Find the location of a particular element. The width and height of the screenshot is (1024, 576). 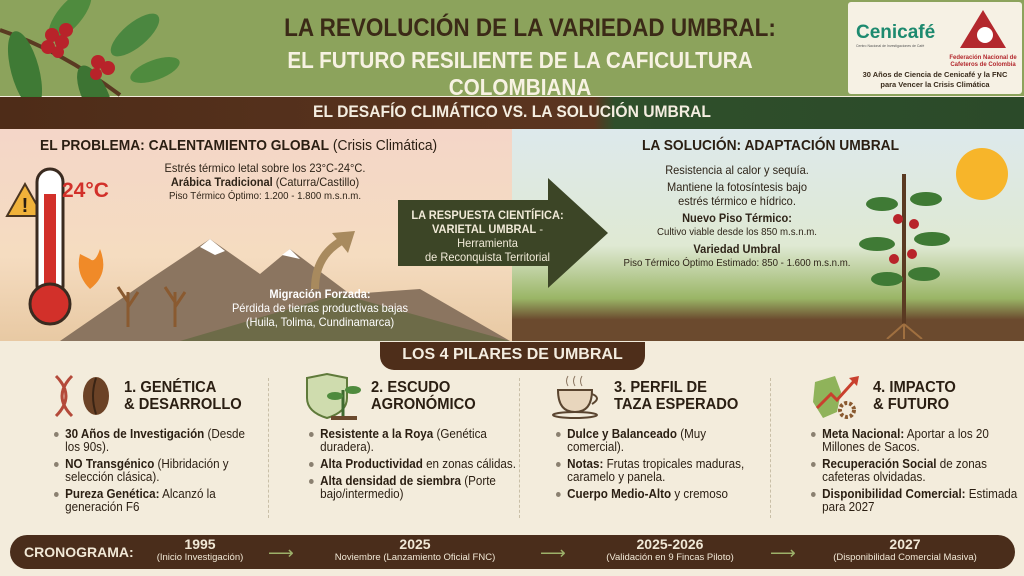

coffee-plant-sun-illustration is located at coordinates (933, 243).